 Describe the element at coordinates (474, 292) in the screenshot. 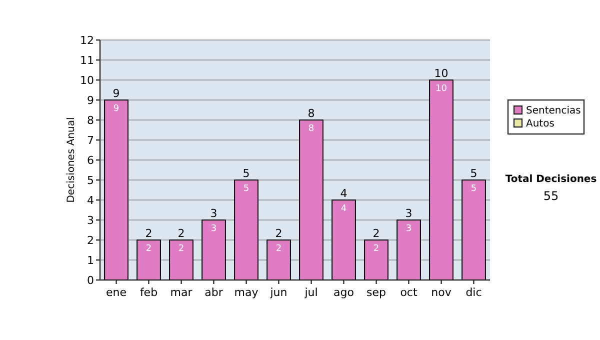

I see `x-tick-label: dic` at that location.